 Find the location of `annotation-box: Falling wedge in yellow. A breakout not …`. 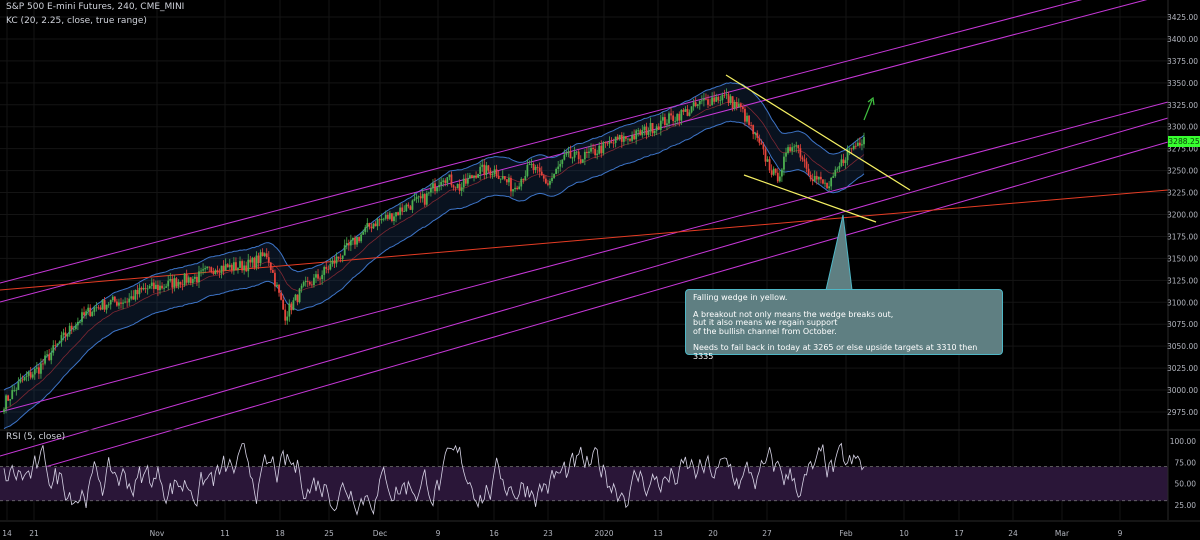

annotation-box: Falling wedge in yellow. A breakout not … is located at coordinates (844, 325).